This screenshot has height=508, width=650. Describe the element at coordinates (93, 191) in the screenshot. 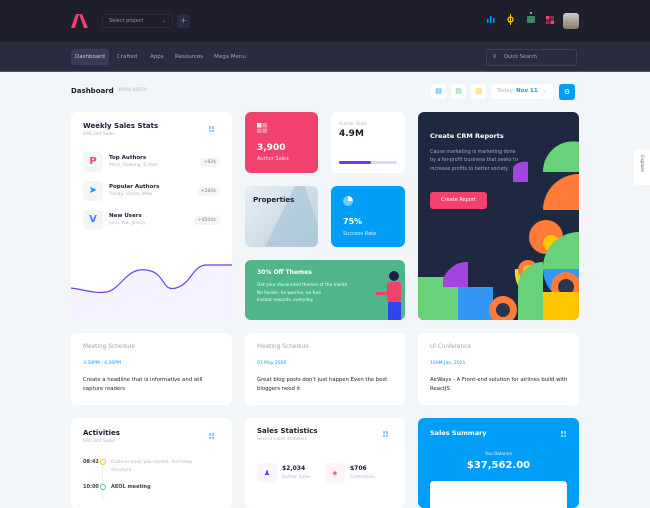

I see `telegram-icon: ➤` at that location.